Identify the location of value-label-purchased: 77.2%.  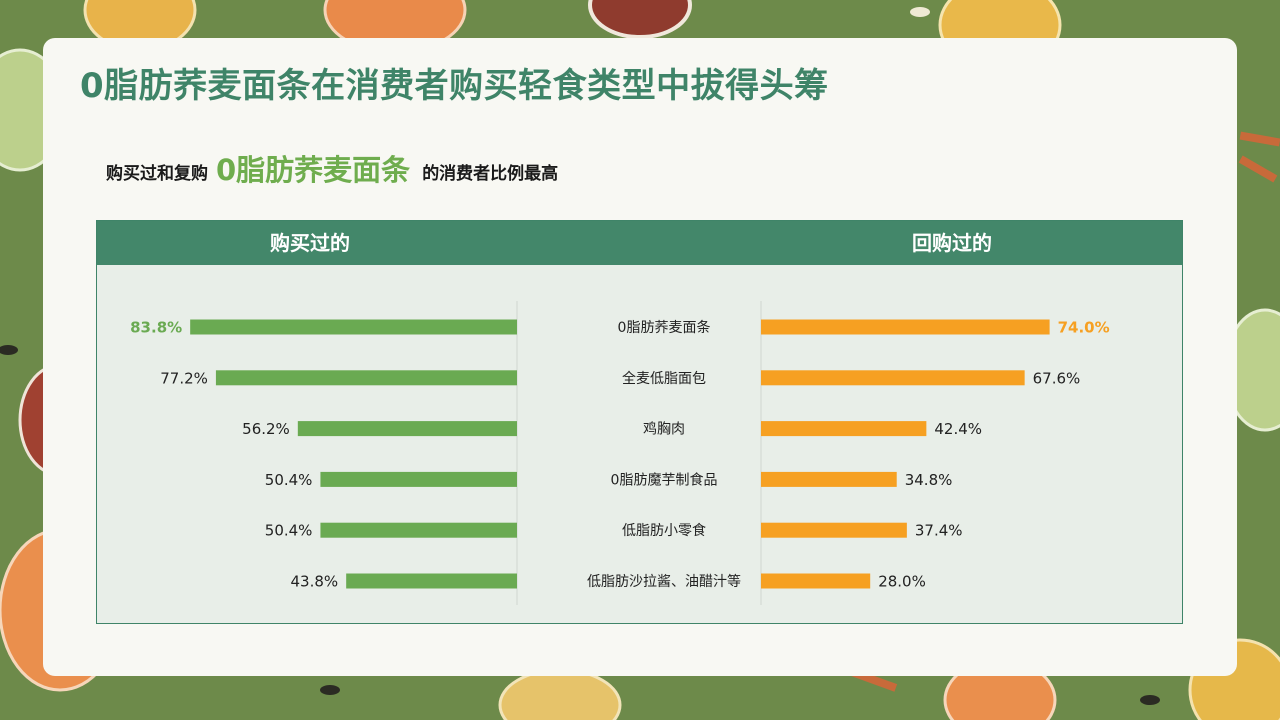
(184, 378).